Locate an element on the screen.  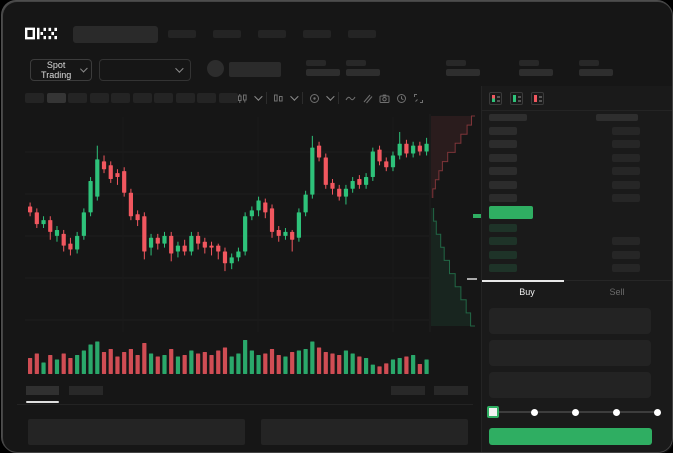
orderbook-view-asks-icon is located at coordinates (537, 98).